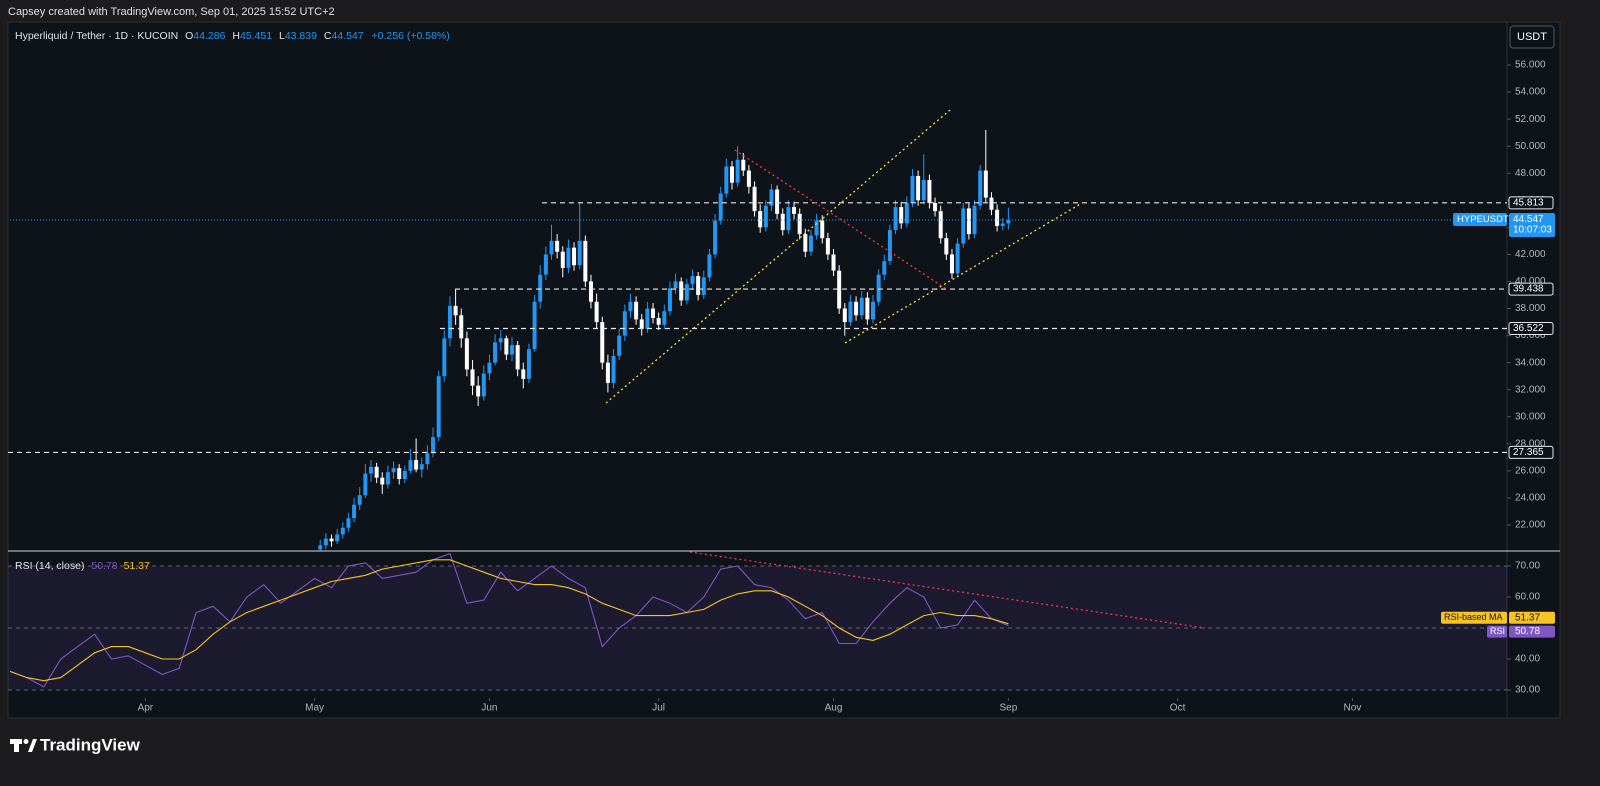  Describe the element at coordinates (1530, 416) in the screenshot. I see `y-tick-label: 30.000` at that location.